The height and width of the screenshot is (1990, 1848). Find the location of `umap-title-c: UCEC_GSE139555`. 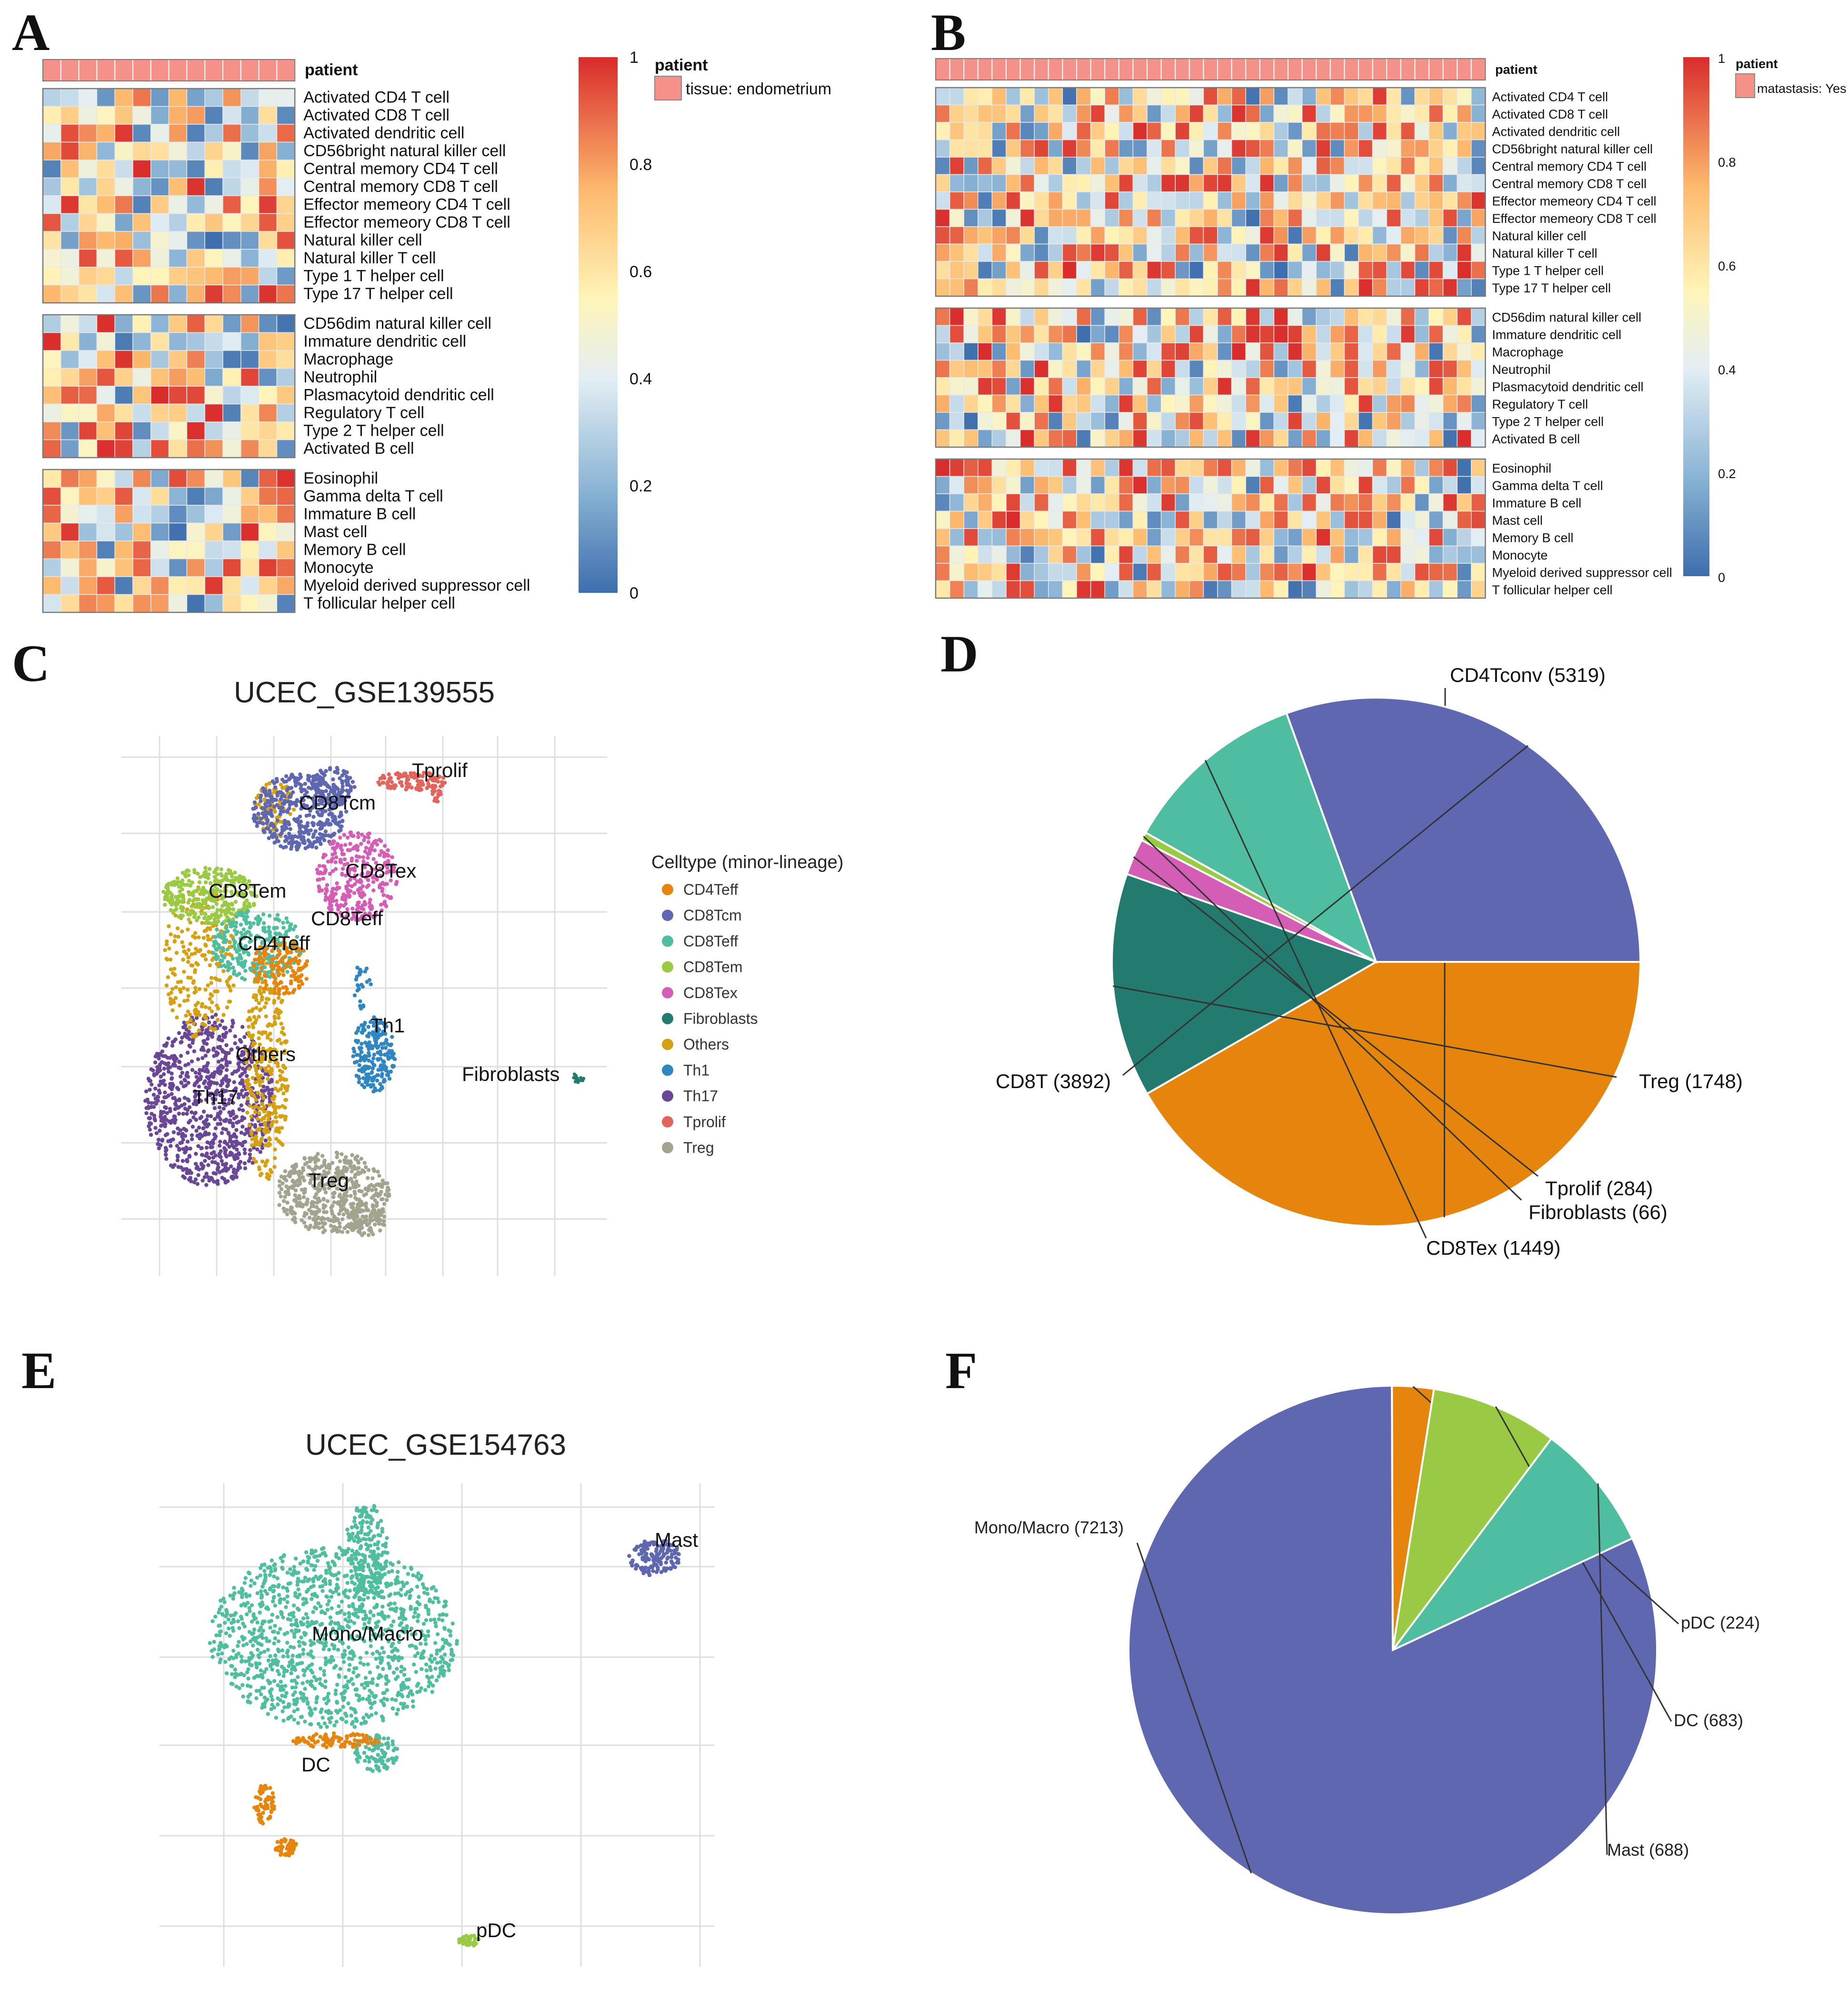

umap-title-c: UCEC_GSE139555 is located at coordinates (364, 692).